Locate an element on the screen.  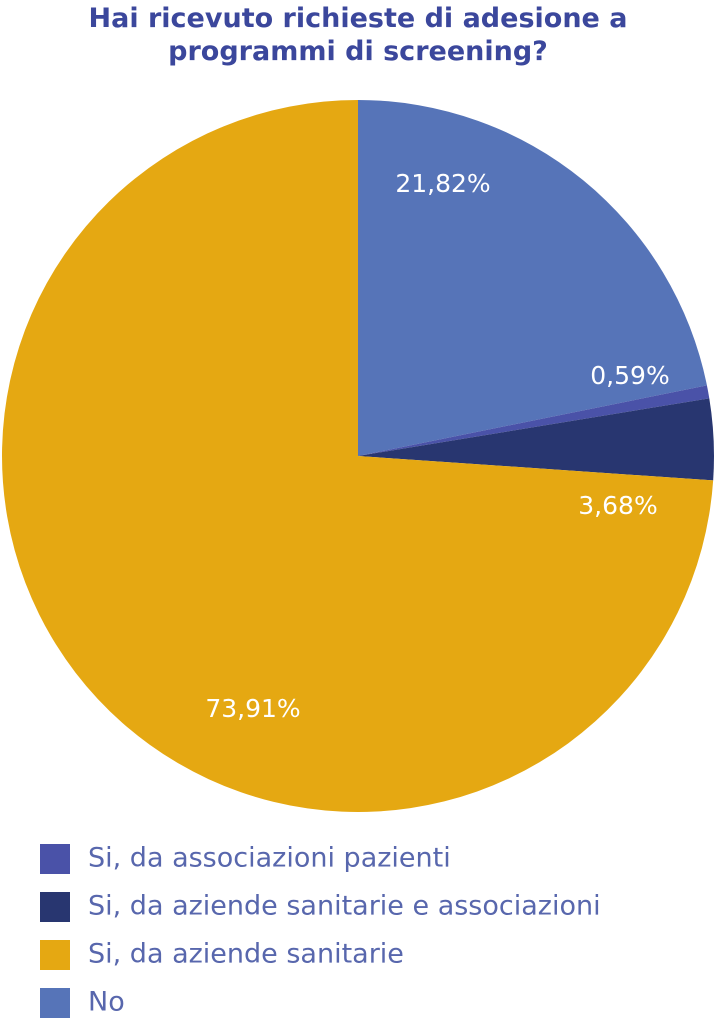
value-label: 3,68% is located at coordinates (617, 505).